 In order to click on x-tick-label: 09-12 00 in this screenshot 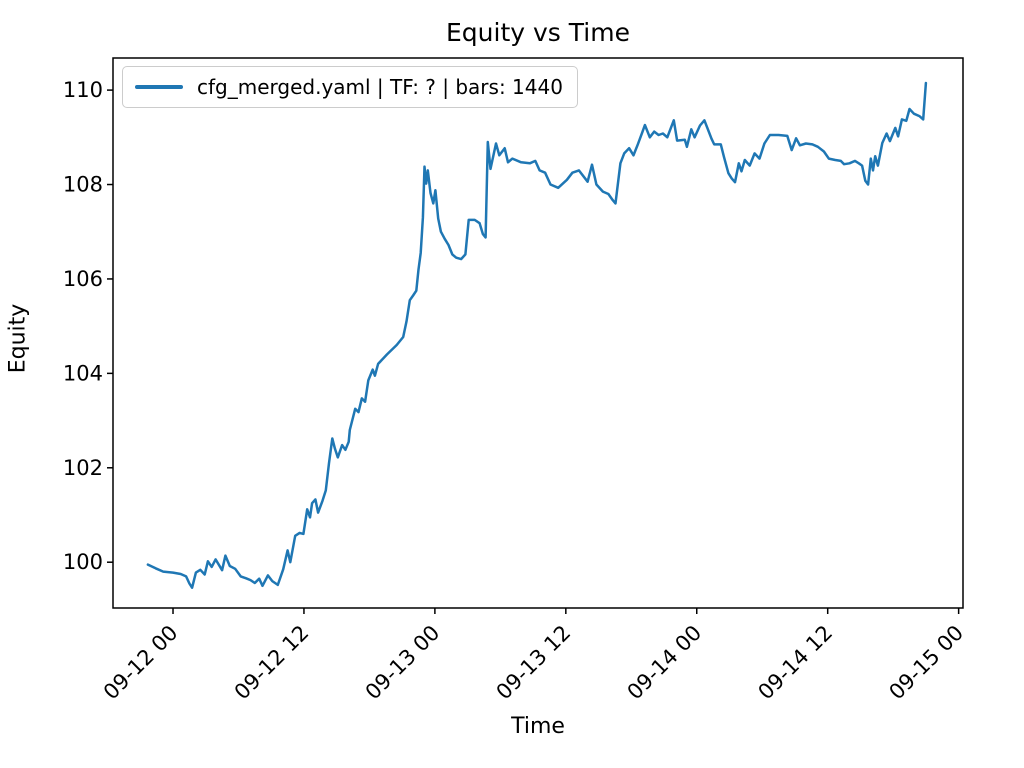, I will do `click(141, 663)`.